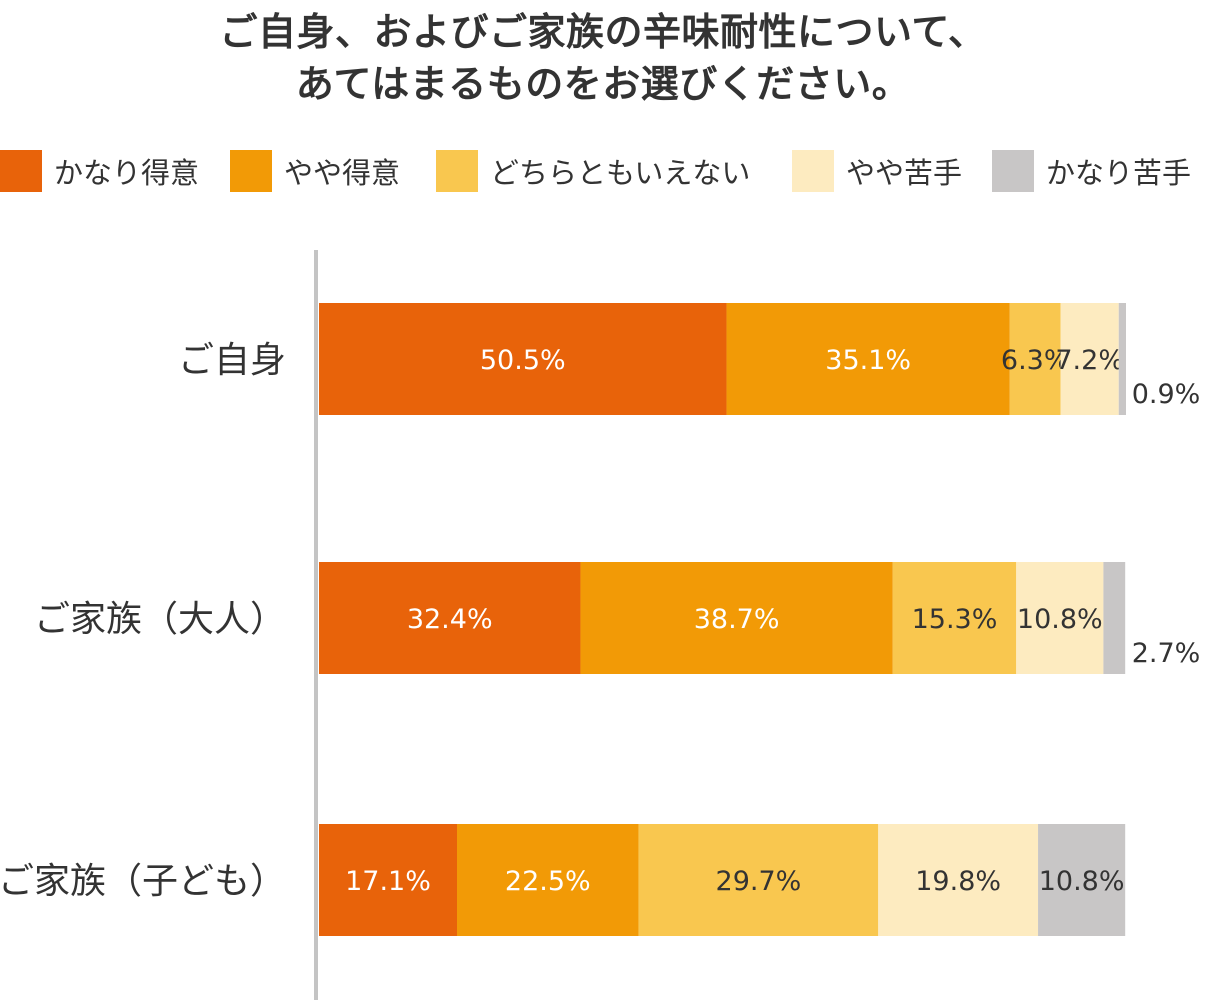  Describe the element at coordinates (143, 881) in the screenshot. I see `category-label-2: ご家族（子ども）` at that location.